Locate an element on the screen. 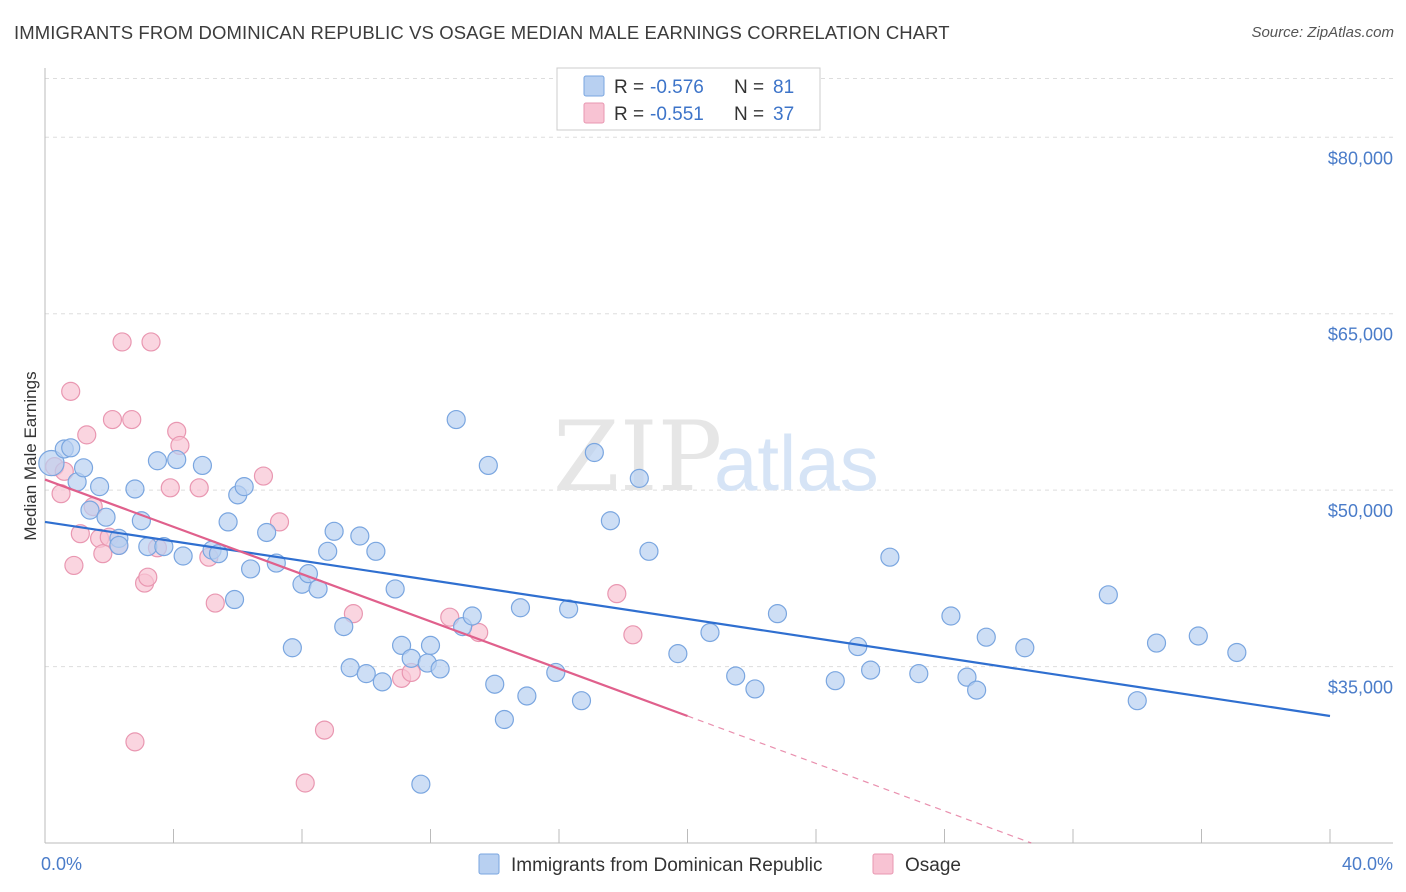  legend-n-value: 37 is located at coordinates (783, 114).